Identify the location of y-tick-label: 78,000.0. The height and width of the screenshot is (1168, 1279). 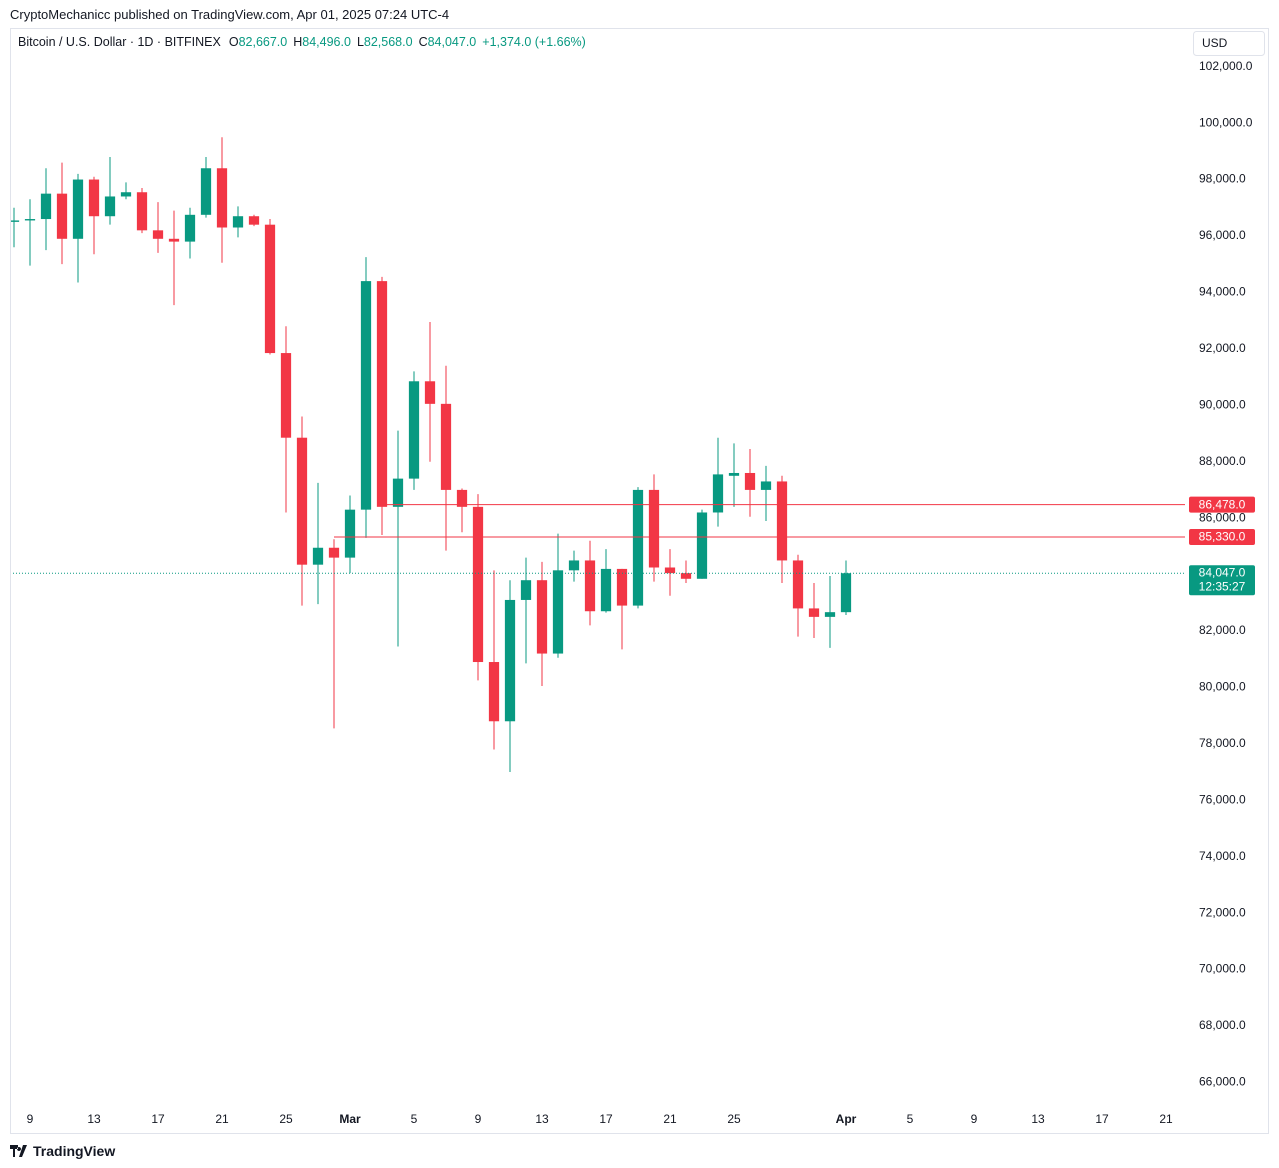
(1222, 743).